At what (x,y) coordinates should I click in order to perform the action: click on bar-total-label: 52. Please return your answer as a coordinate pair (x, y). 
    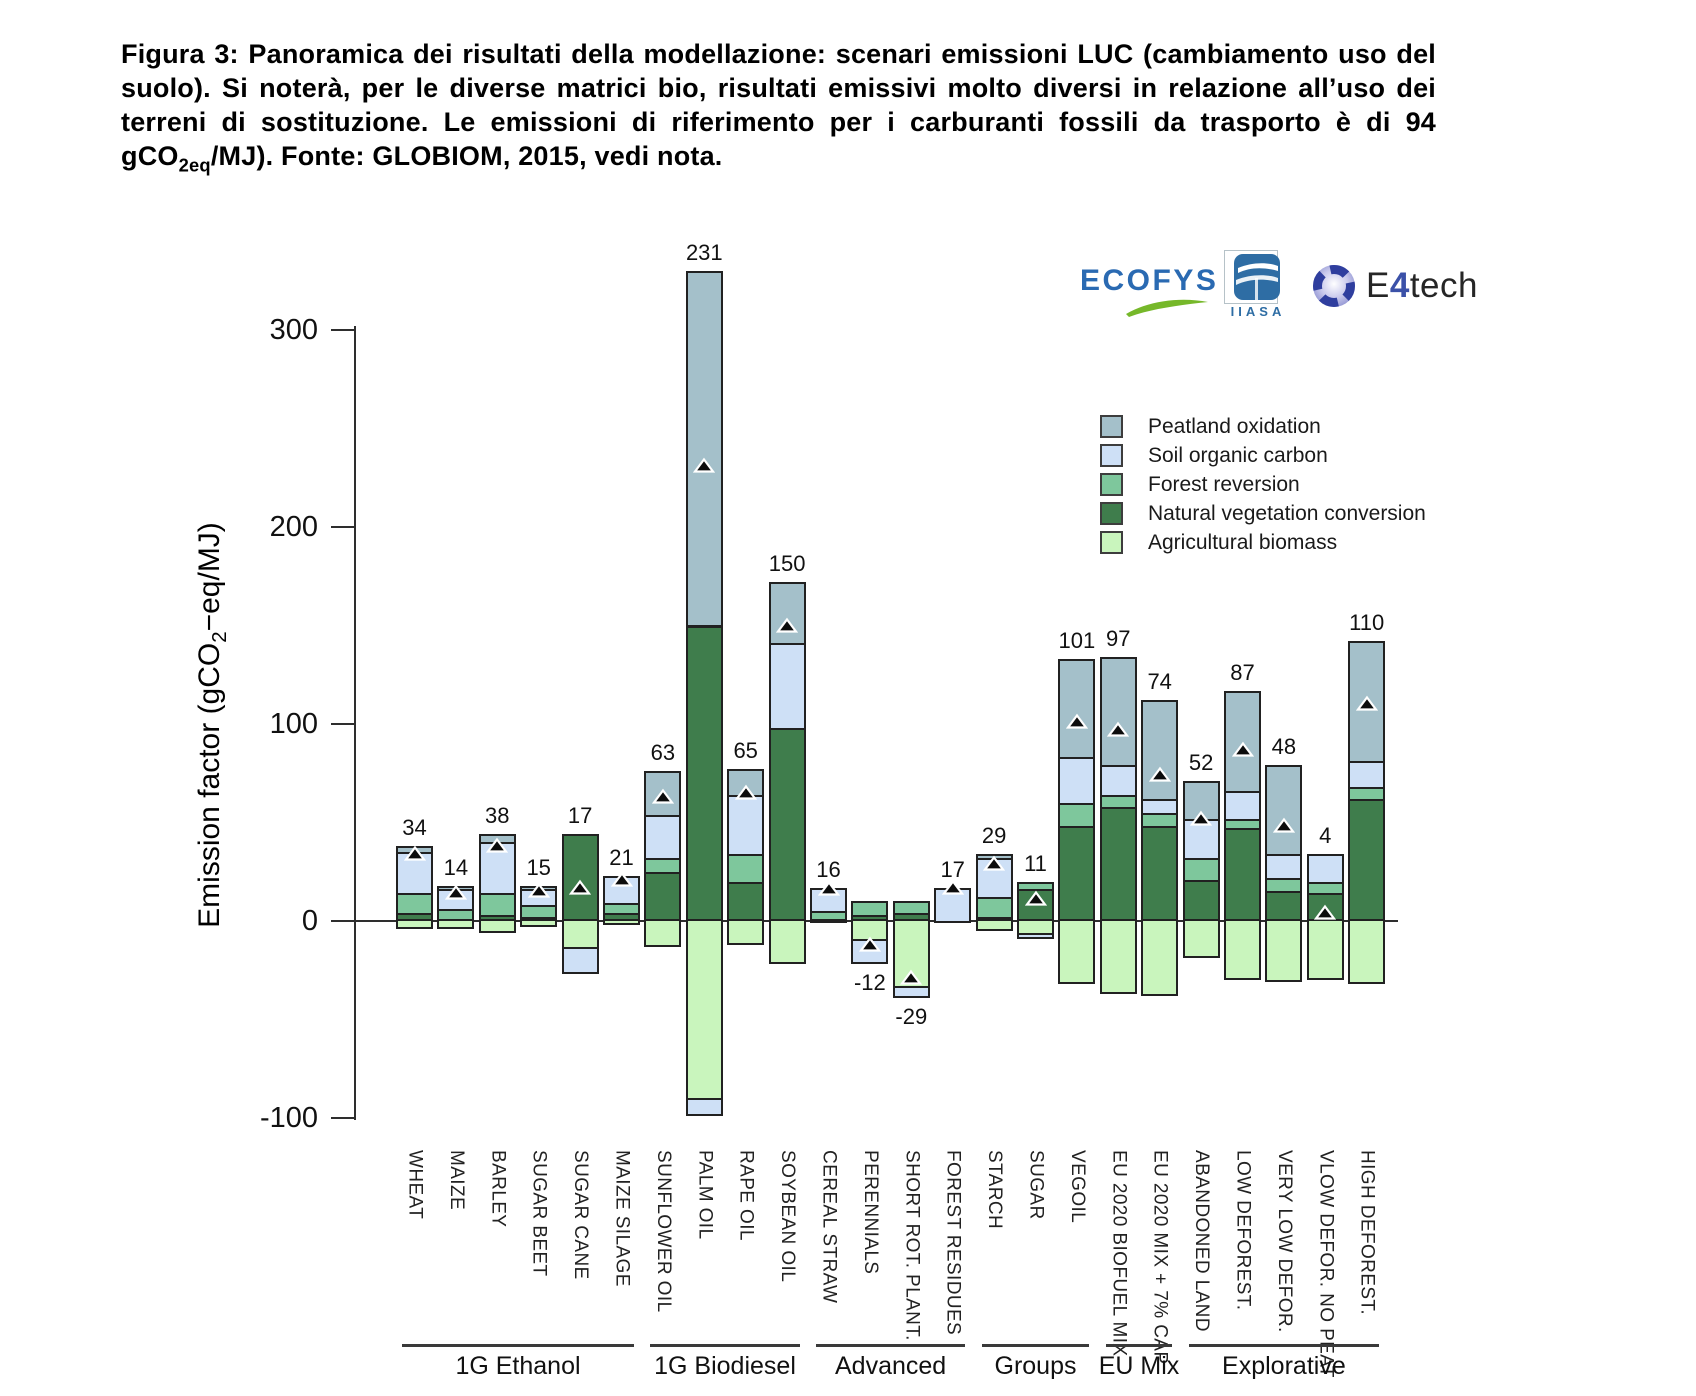
    Looking at the image, I should click on (1201, 763).